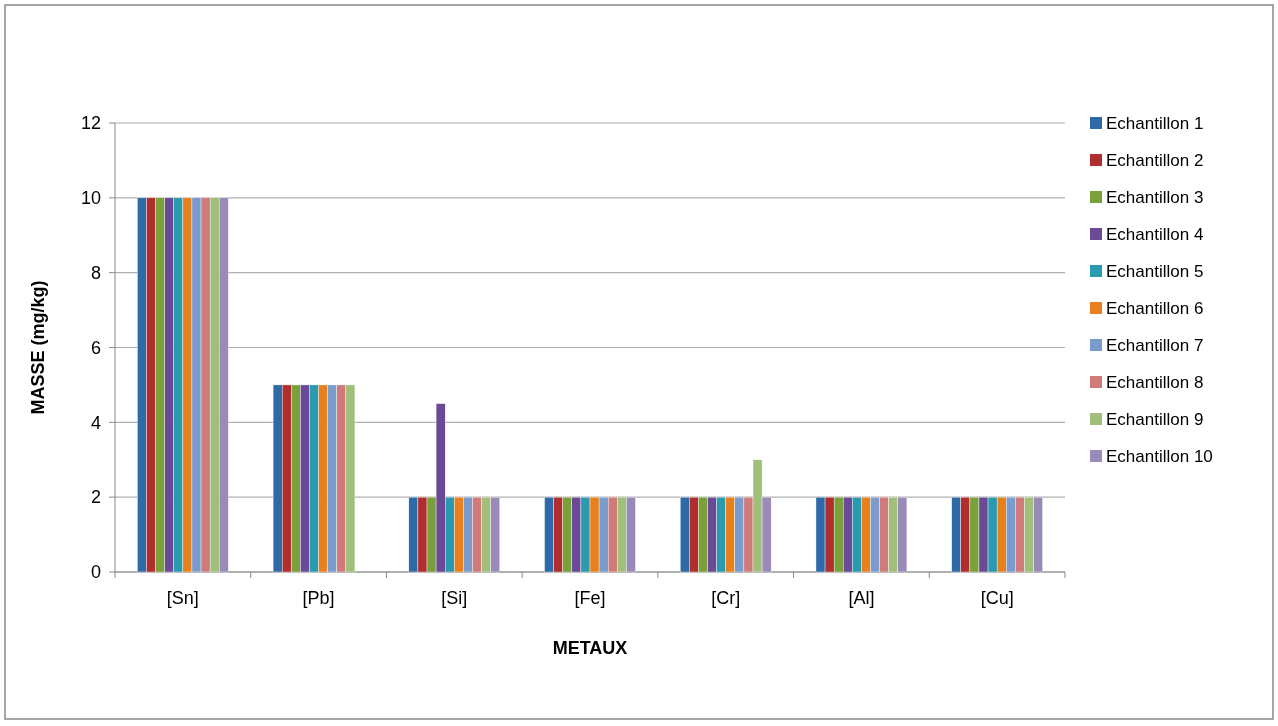  What do you see at coordinates (1155, 382) in the screenshot?
I see `legend-label: Echantillon 8` at bounding box center [1155, 382].